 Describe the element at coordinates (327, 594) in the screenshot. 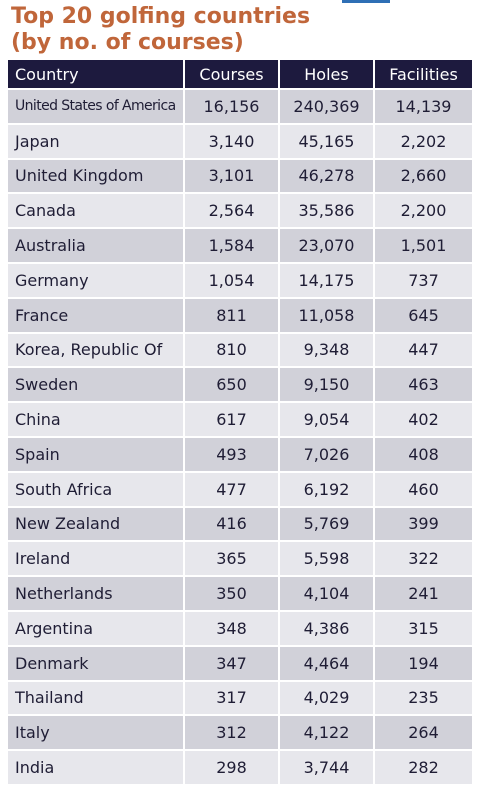

I see `cell-holes: 4,104` at that location.